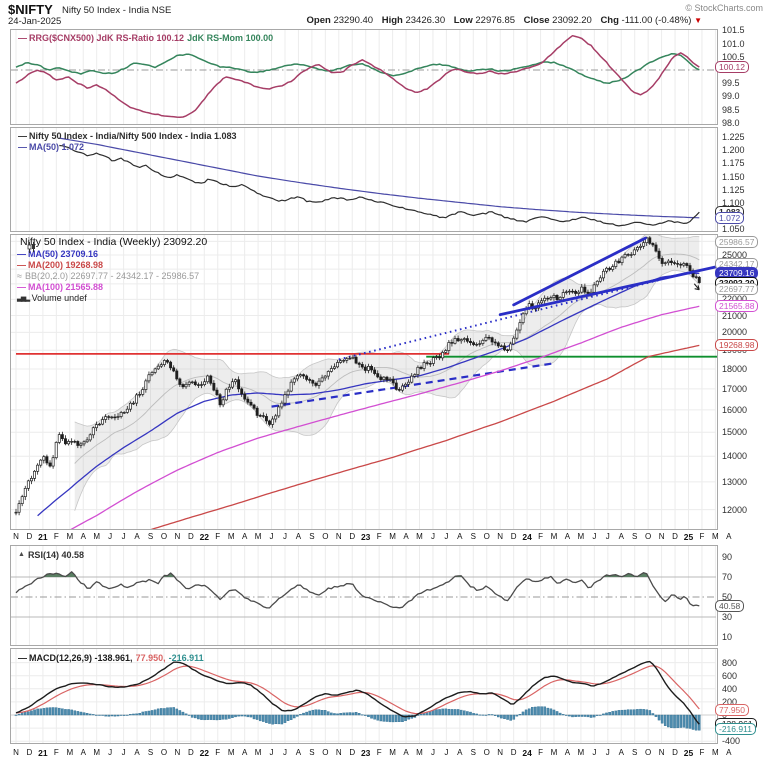 The image size is (768, 768). What do you see at coordinates (688, 537) in the screenshot?
I see `month-label: 25` at bounding box center [688, 537].